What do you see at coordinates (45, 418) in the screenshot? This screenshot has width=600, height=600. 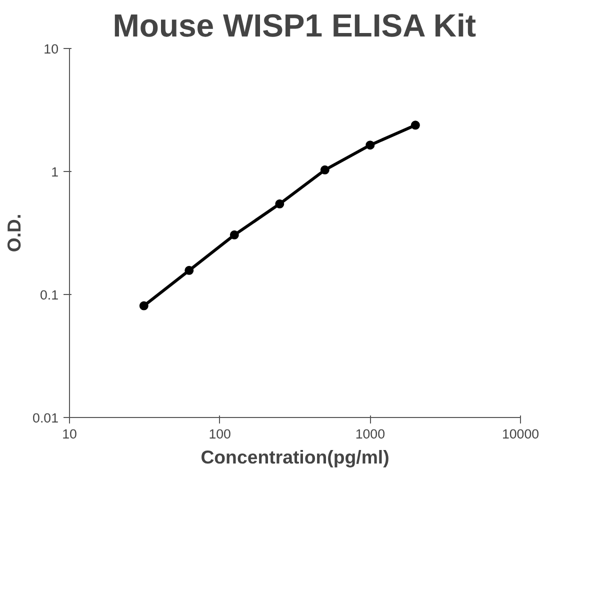 I see `y-tick-label: 0.01` at bounding box center [45, 418].